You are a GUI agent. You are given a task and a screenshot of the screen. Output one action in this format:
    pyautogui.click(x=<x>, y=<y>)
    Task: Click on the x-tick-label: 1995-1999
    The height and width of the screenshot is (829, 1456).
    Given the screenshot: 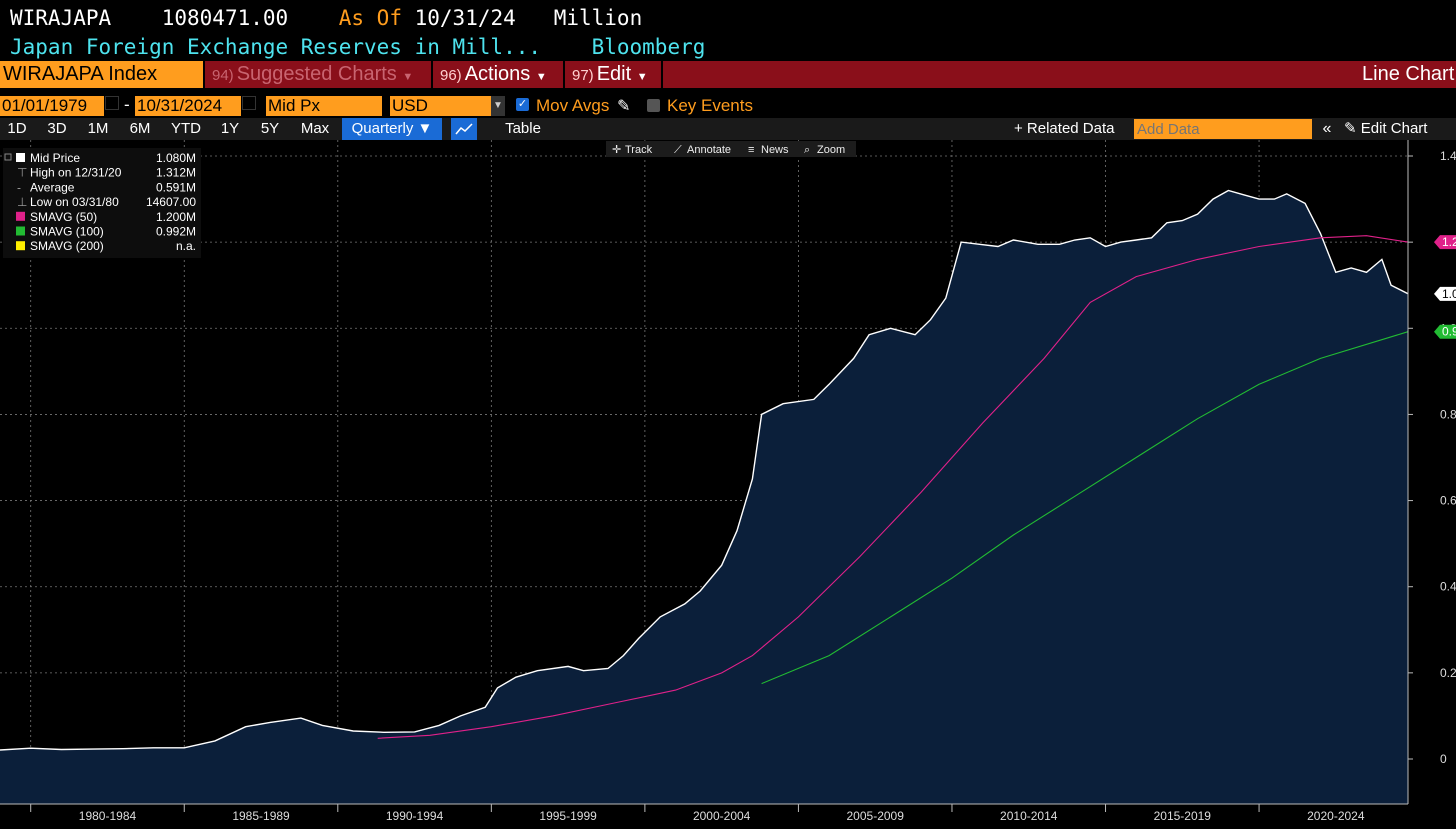 What is the action you would take?
    pyautogui.click(x=568, y=816)
    